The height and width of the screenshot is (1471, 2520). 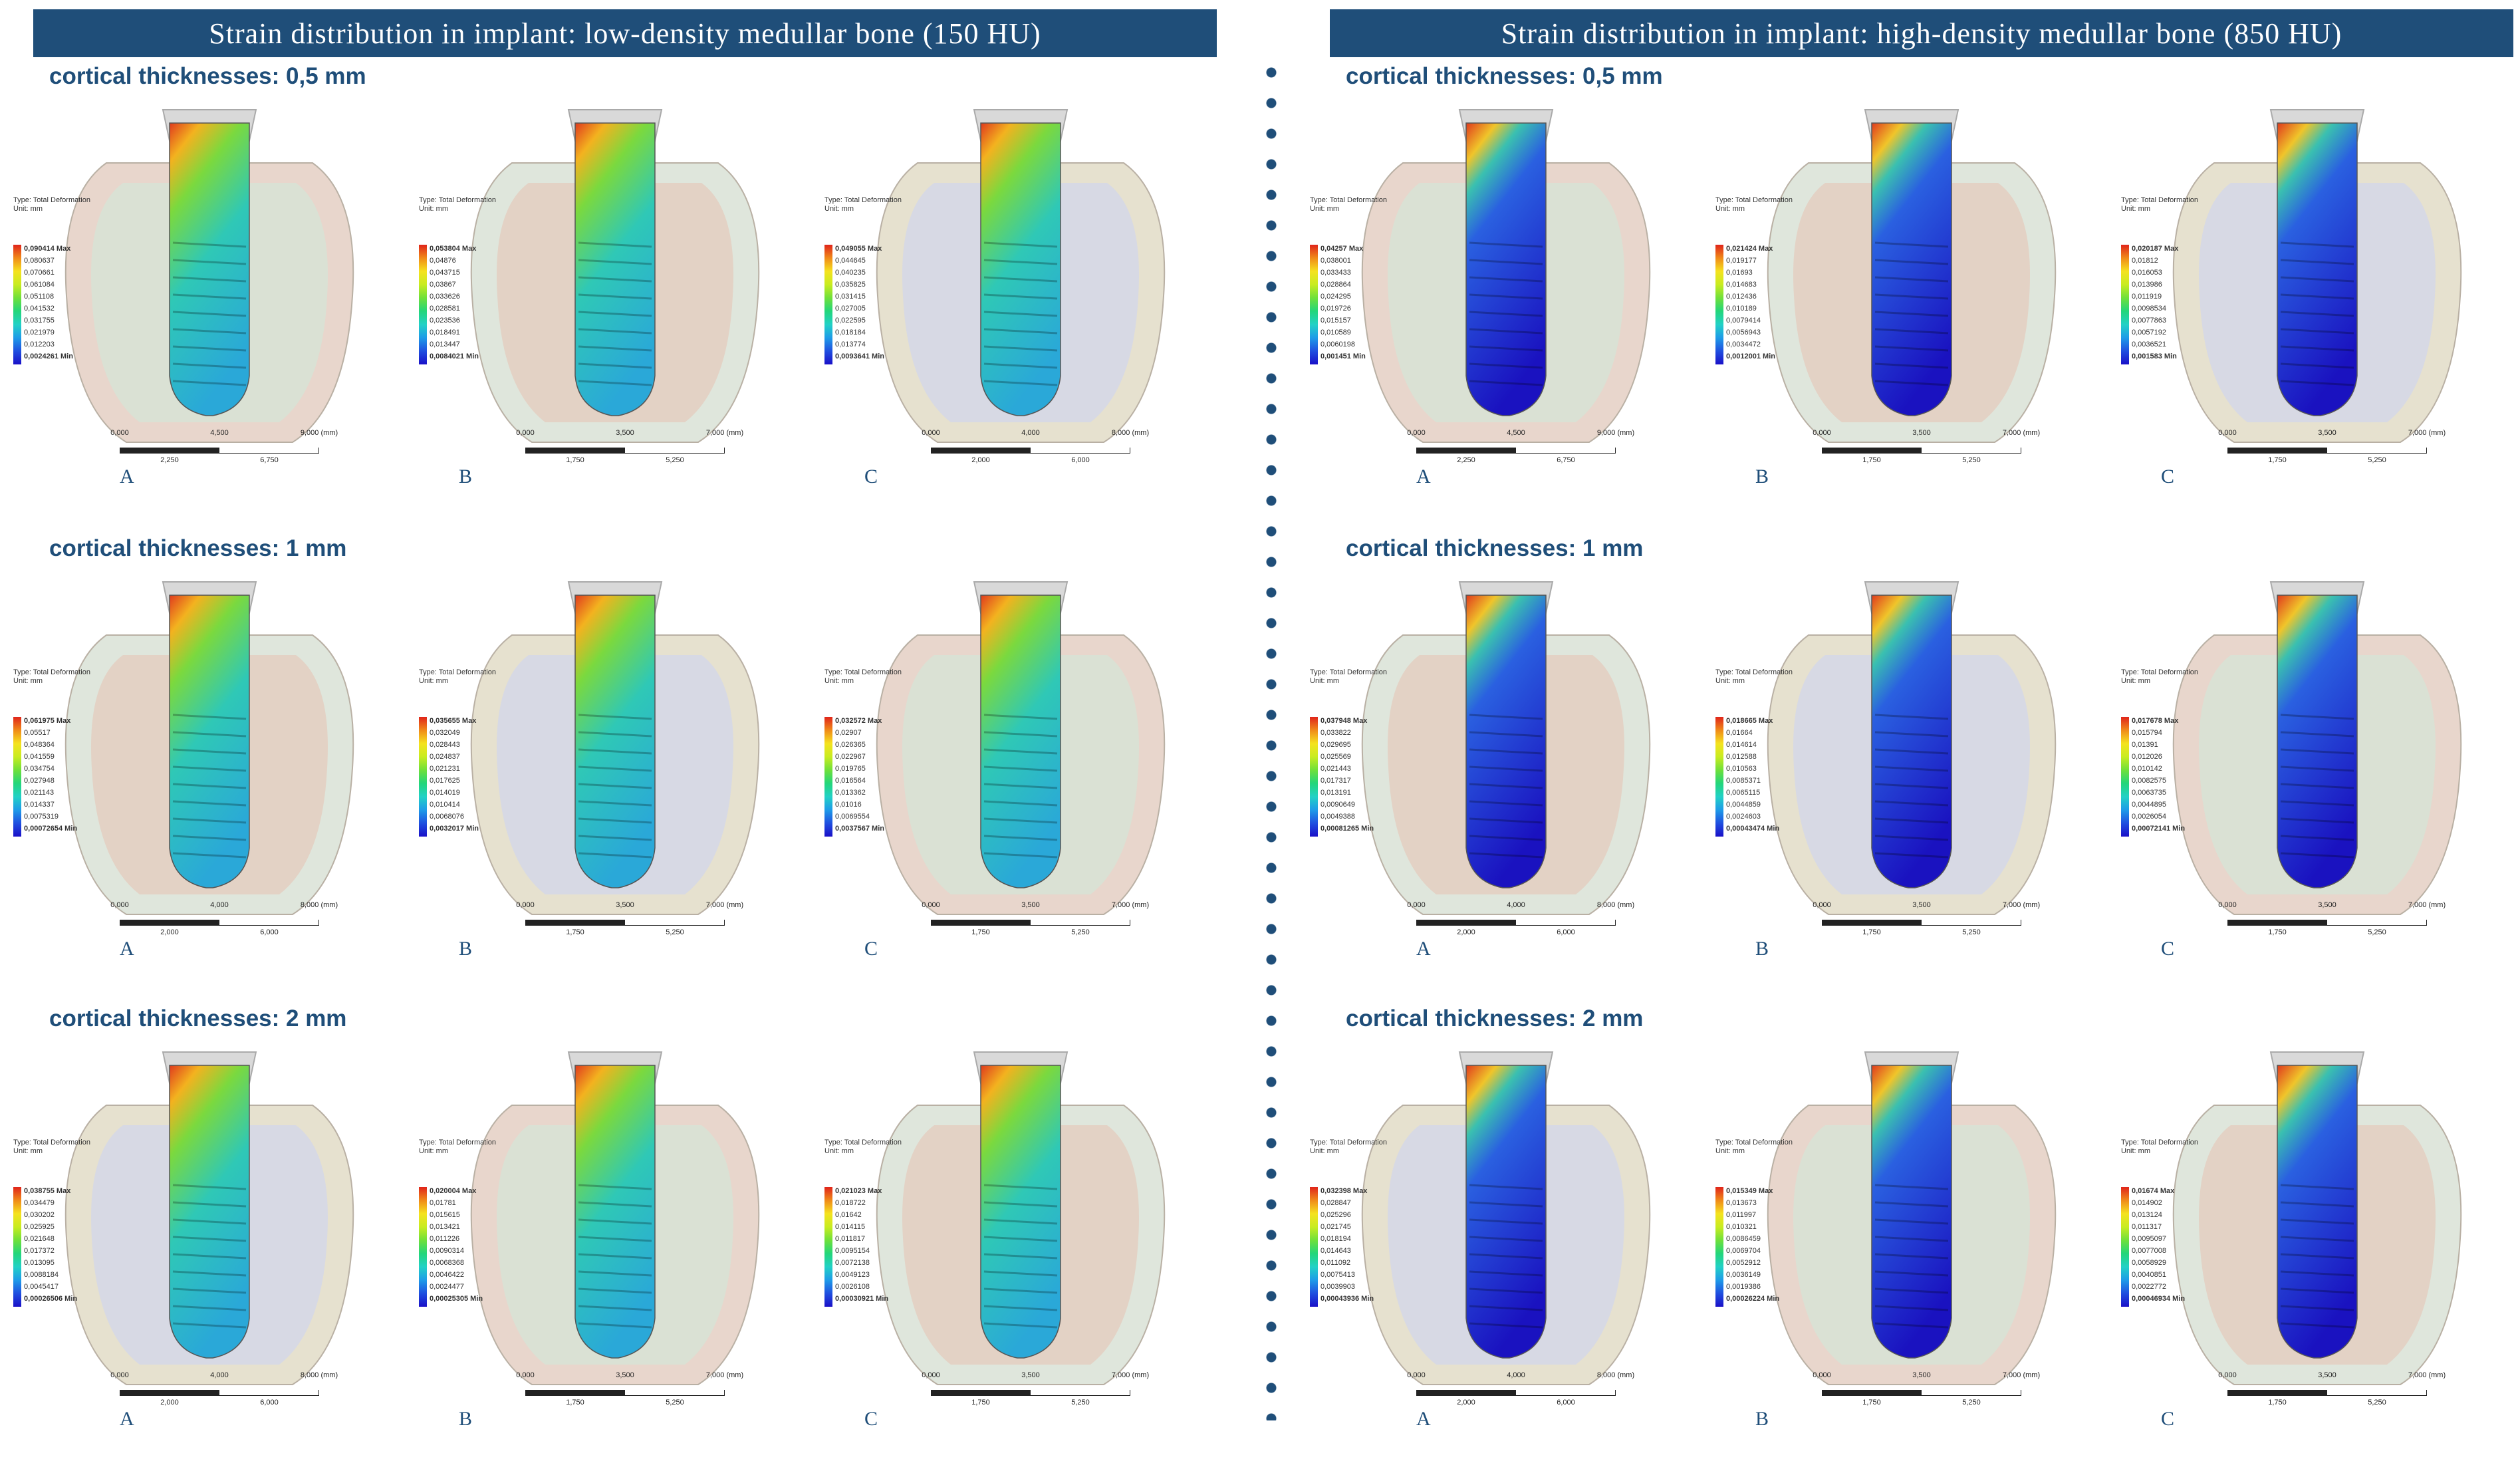 What do you see at coordinates (848, 733) in the screenshot?
I see `legend-value: 0,02907` at bounding box center [848, 733].